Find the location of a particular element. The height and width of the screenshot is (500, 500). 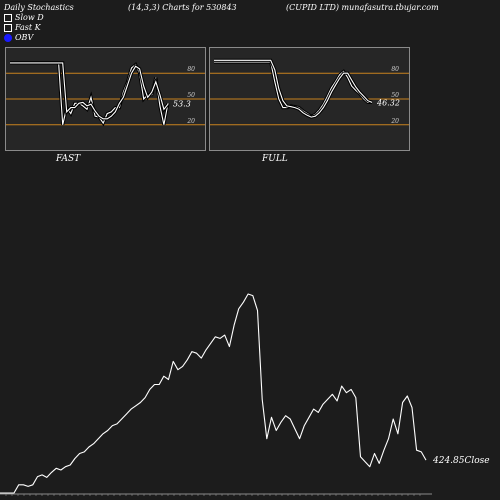

title-right: (CUPID LTD) munafasutra.tbujar.com is located at coordinates (362, 7).